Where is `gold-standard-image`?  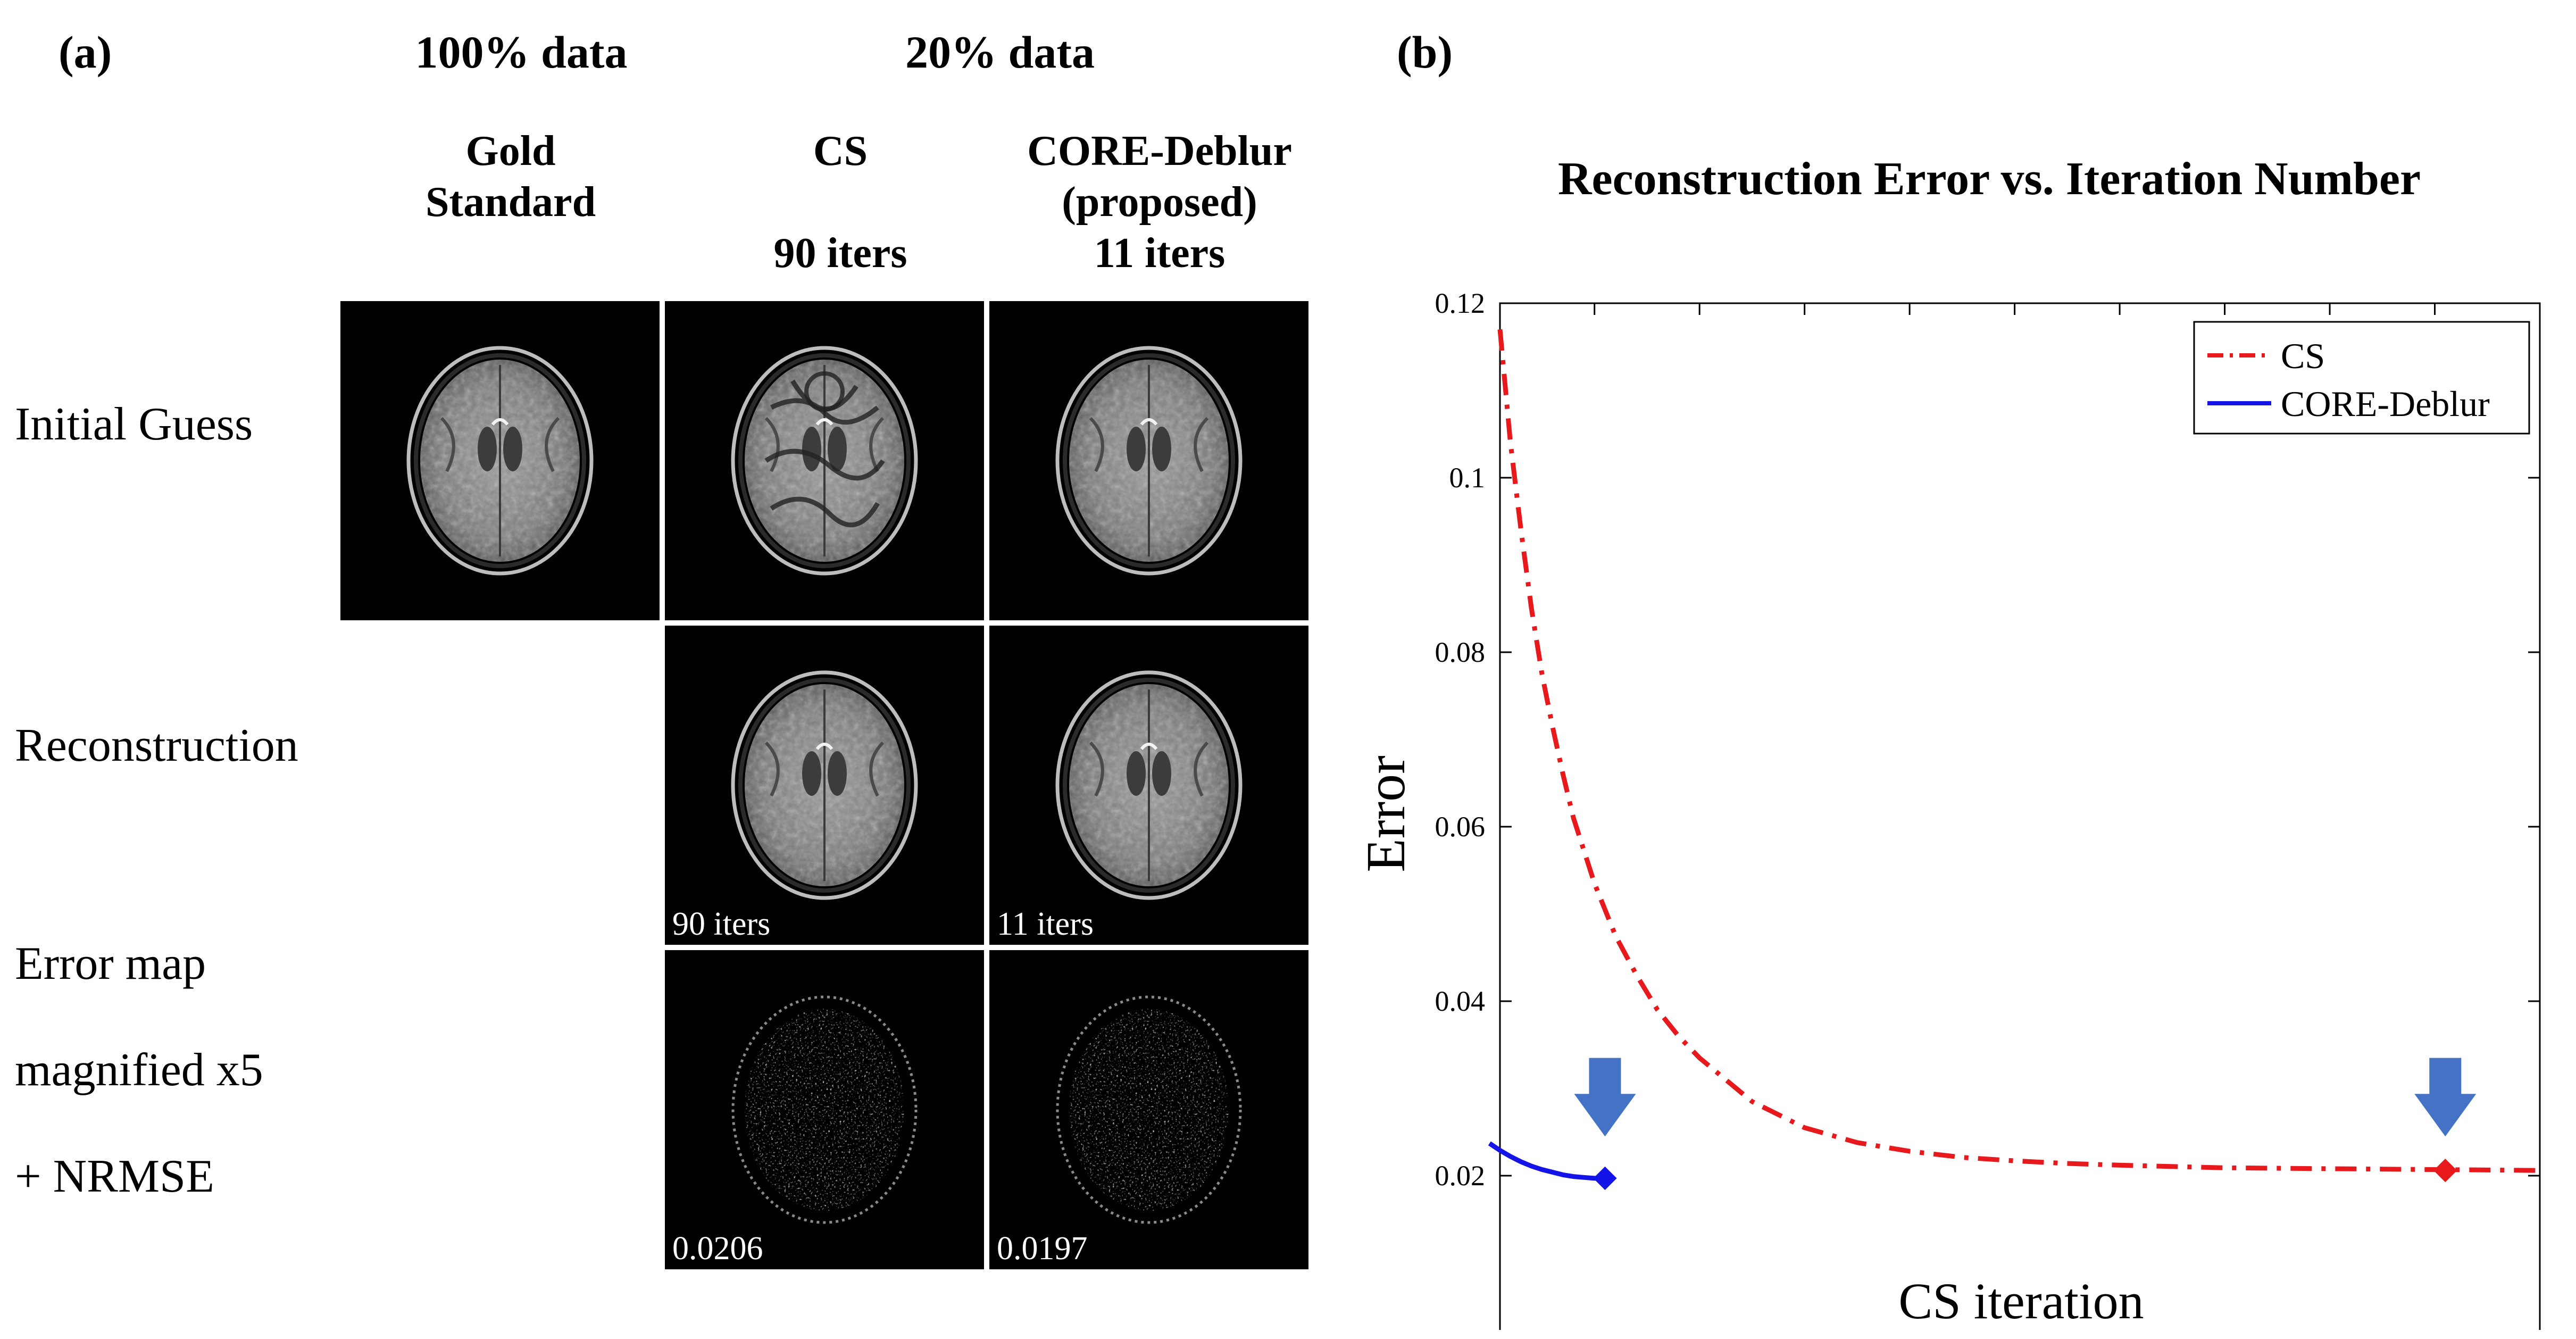 gold-standard-image is located at coordinates (500, 460).